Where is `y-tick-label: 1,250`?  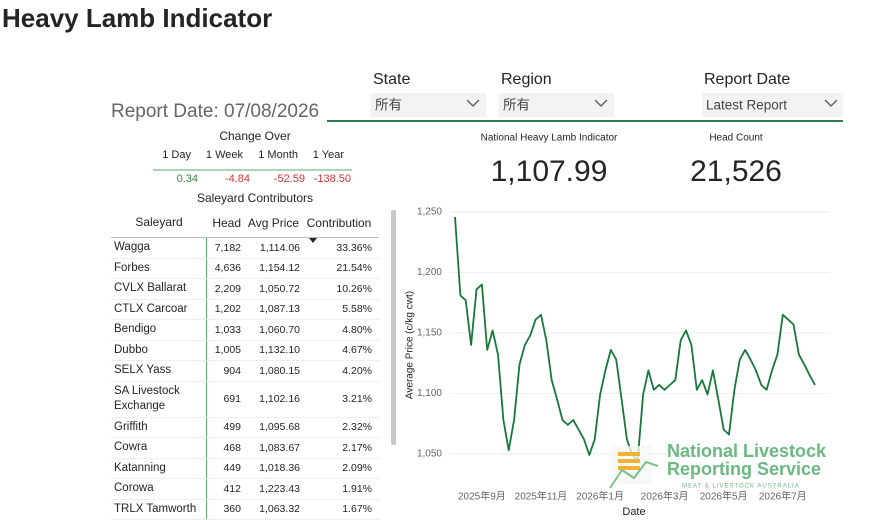 y-tick-label: 1,250 is located at coordinates (429, 212).